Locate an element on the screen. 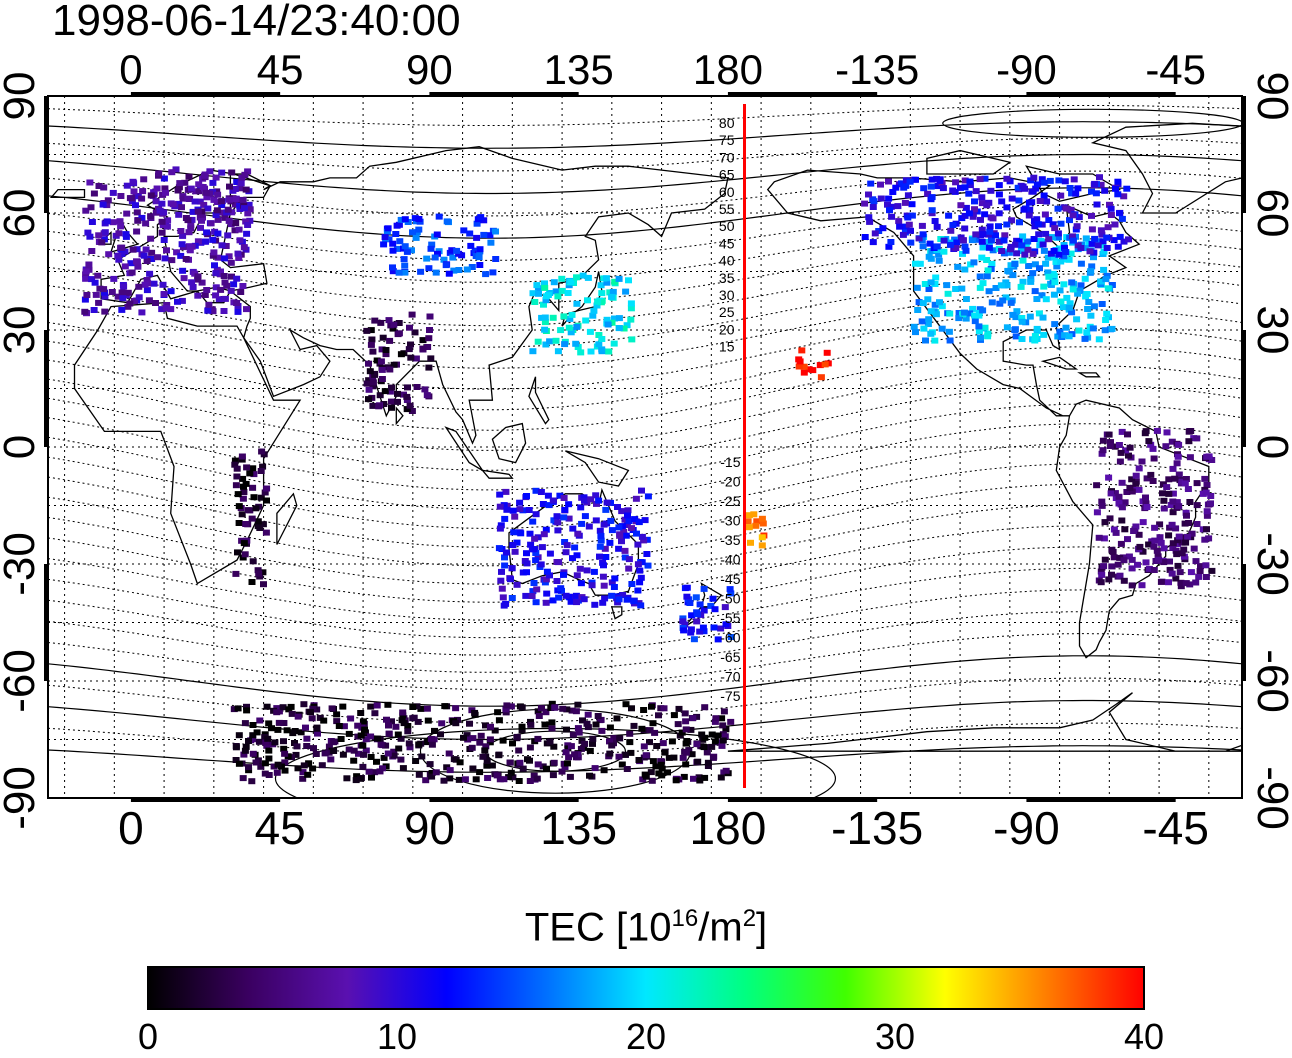  mlat-contour is located at coordinates (645, 232).